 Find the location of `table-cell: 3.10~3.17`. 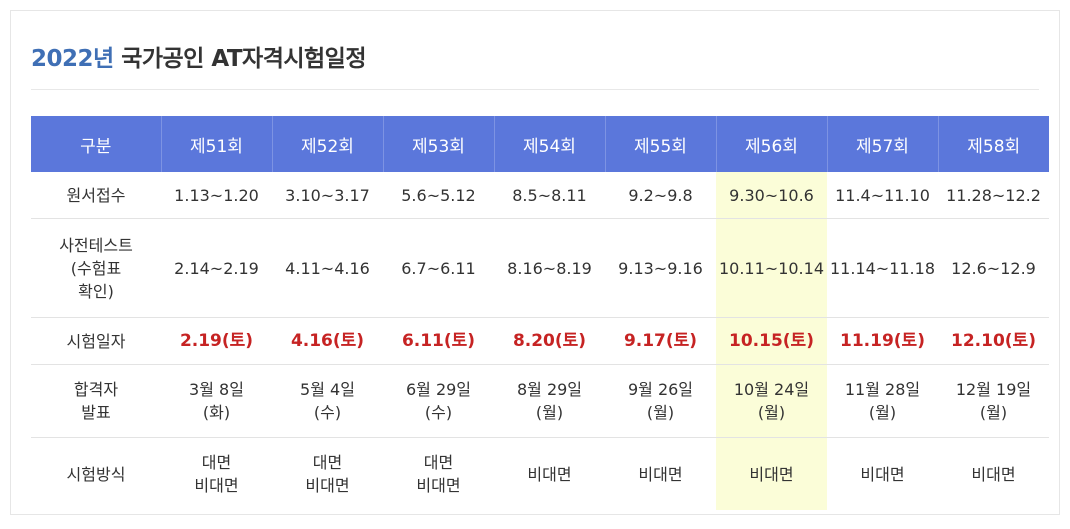

table-cell: 3.10~3.17 is located at coordinates (327, 195).